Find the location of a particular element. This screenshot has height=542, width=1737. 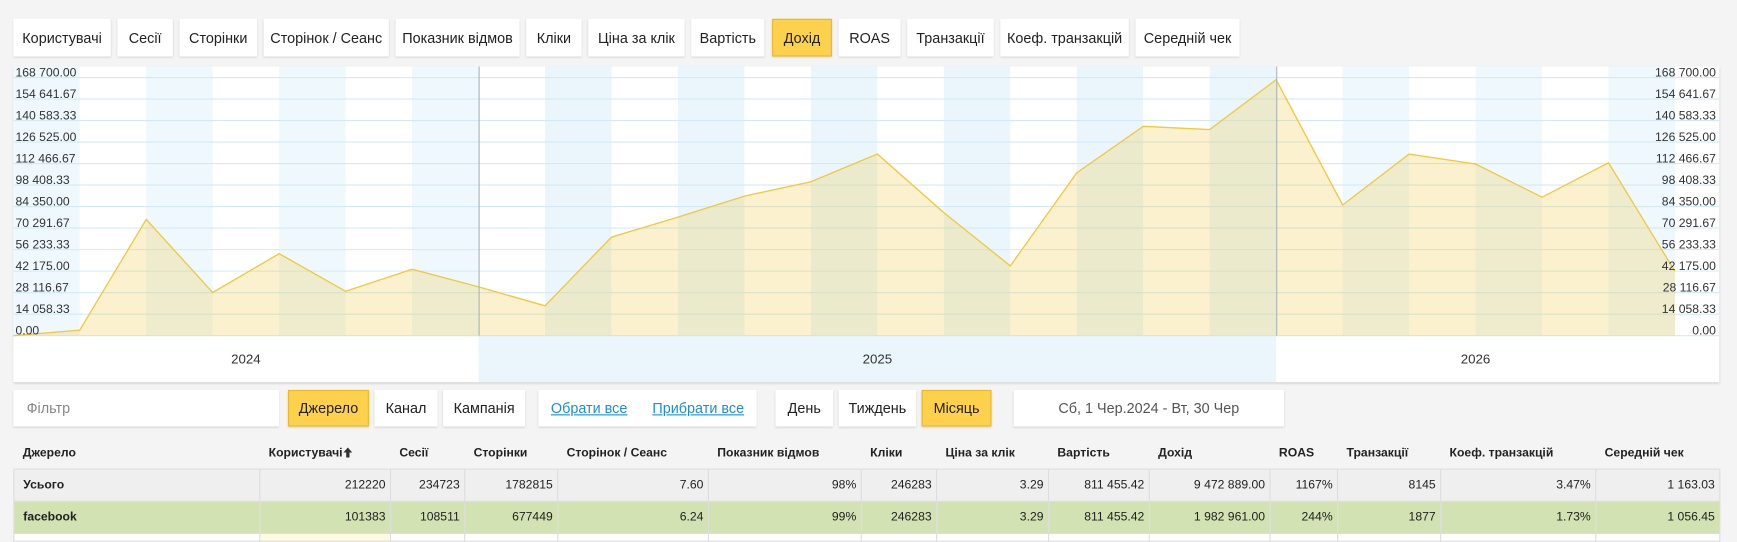

table-cell: 1 982 961.00 is located at coordinates (1209, 517).